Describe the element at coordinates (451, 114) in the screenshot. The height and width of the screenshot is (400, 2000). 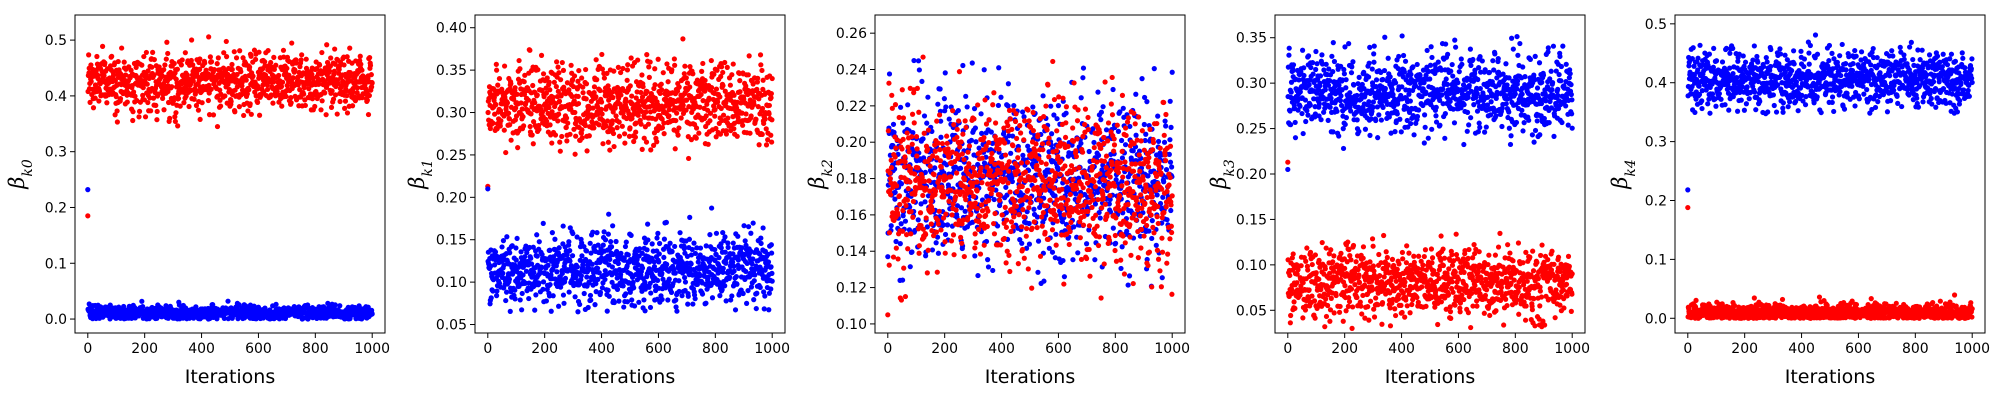
I see `y-tick-label: 0.30` at that location.